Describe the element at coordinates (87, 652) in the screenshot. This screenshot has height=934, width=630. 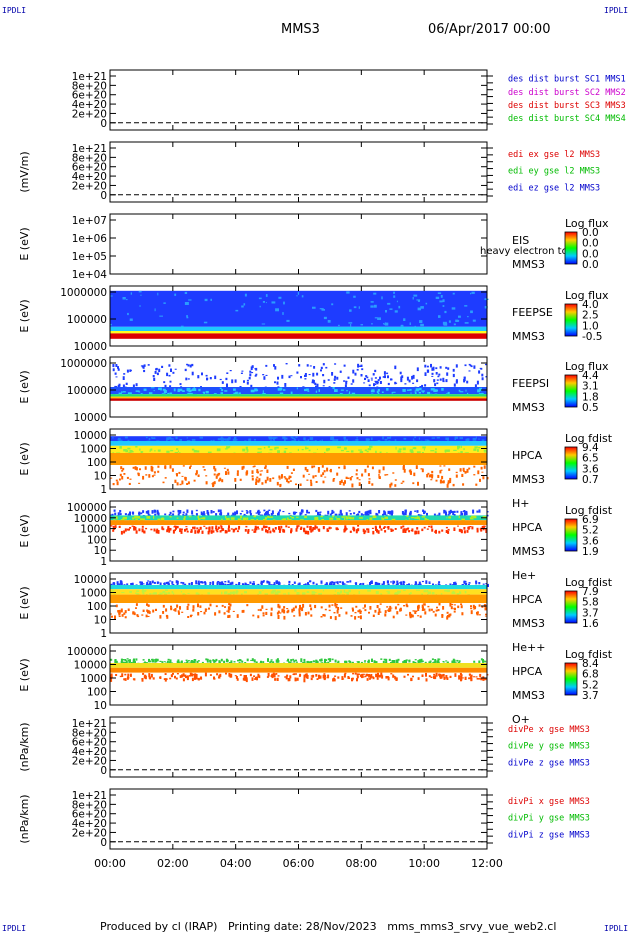
I see `y-tick-label: 100000` at that location.